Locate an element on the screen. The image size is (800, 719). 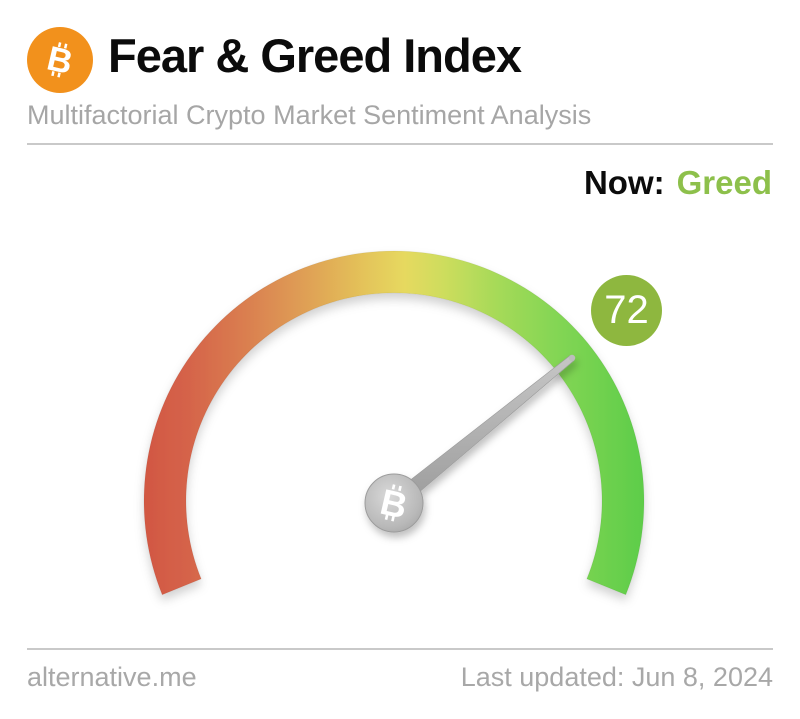
now-label: Now: is located at coordinates (624, 182).